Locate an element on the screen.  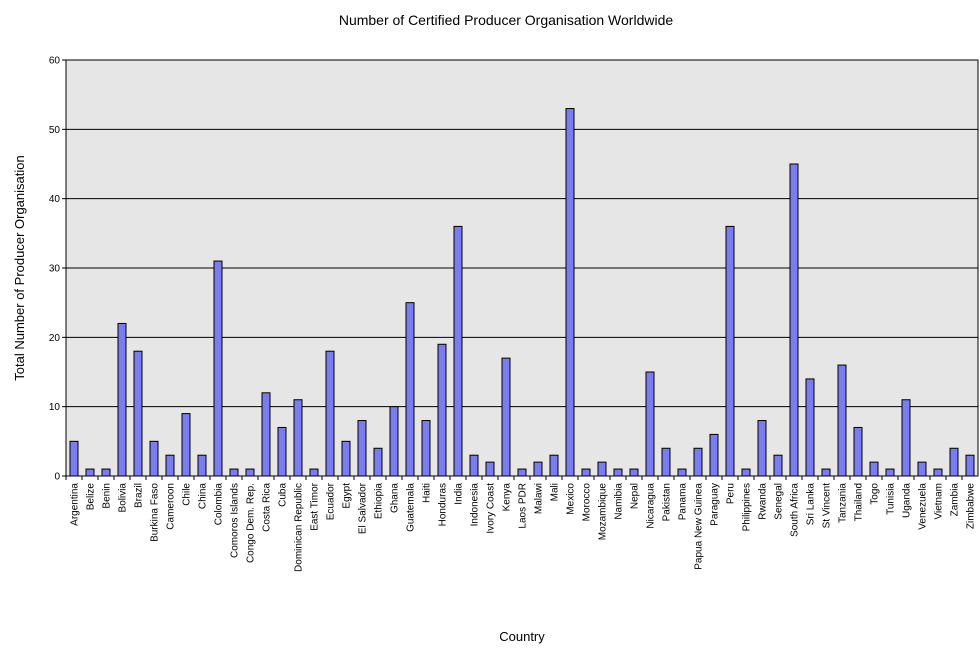
bar-guatemala is located at coordinates (410, 389).